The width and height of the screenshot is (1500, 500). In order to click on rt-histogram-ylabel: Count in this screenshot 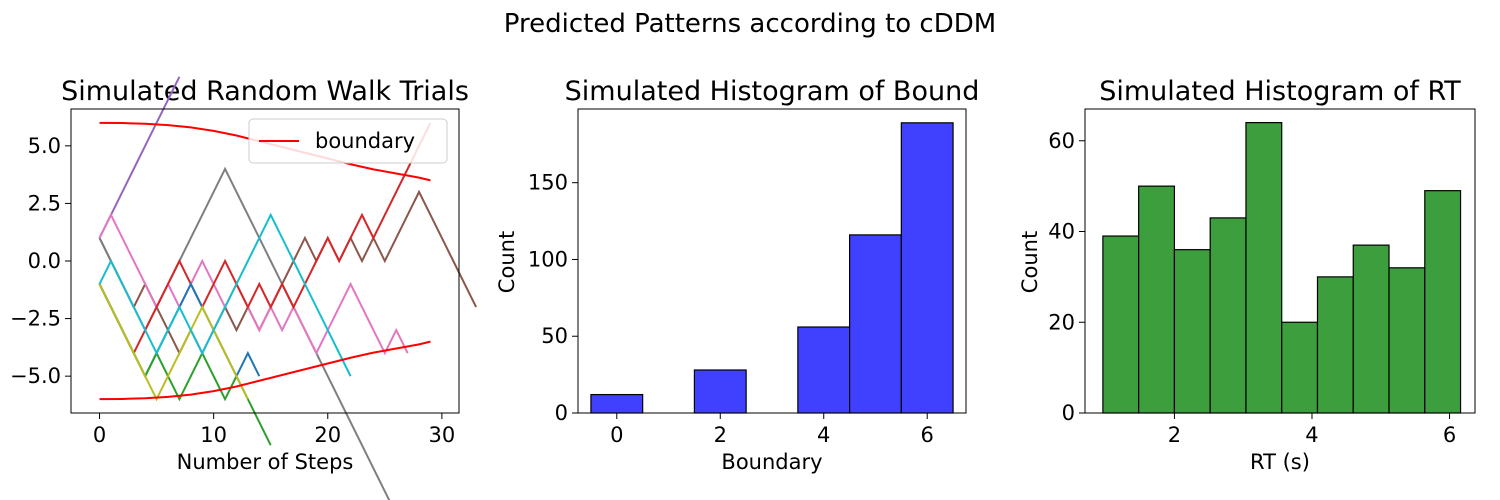, I will do `click(1030, 262)`.